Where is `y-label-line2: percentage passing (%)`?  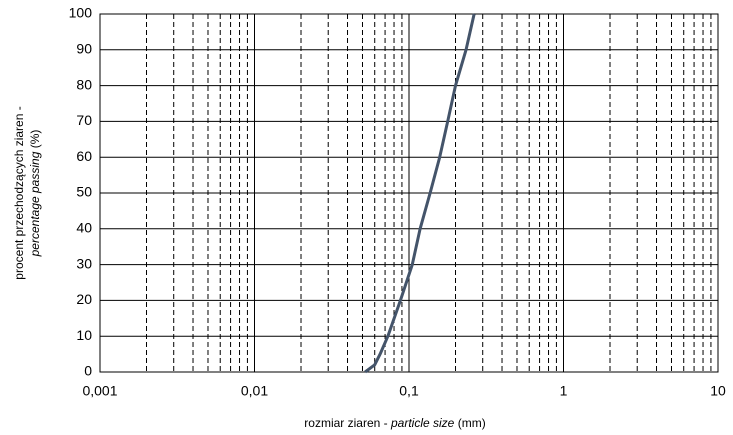 y-label-line2: percentage passing (%) is located at coordinates (35, 194).